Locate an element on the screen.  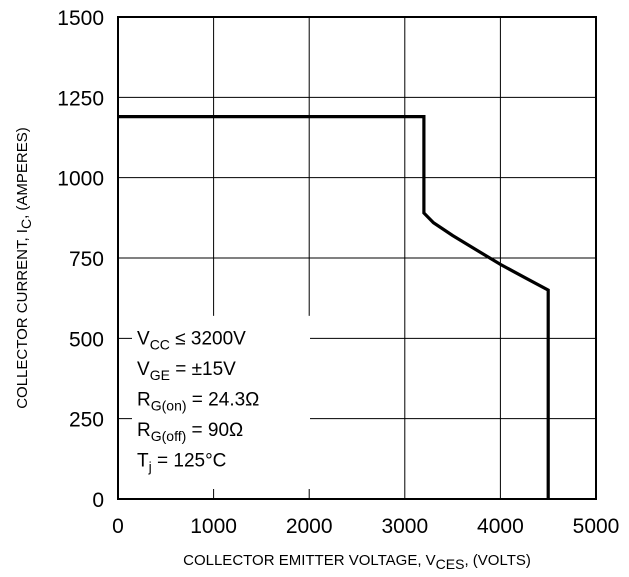
annotation-box is located at coordinates (221, 402).